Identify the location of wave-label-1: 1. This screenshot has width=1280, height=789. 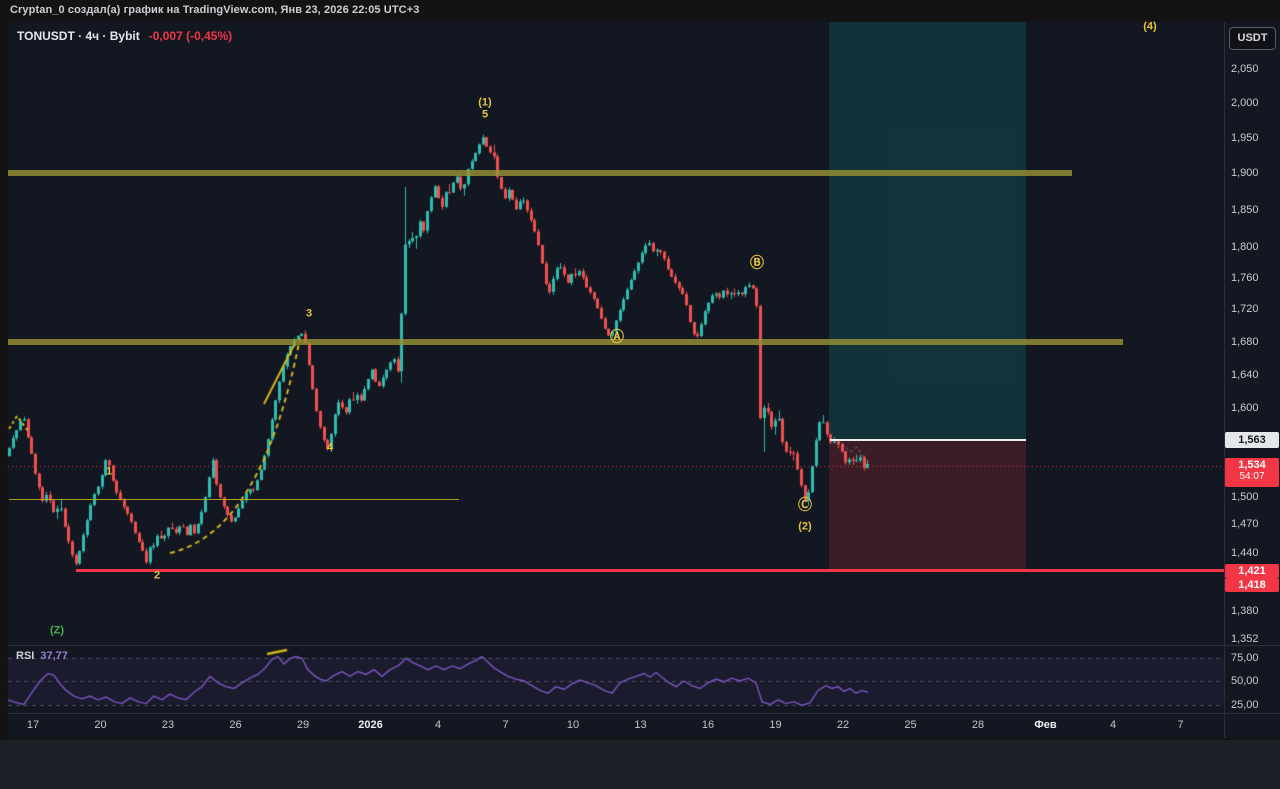
(109, 471).